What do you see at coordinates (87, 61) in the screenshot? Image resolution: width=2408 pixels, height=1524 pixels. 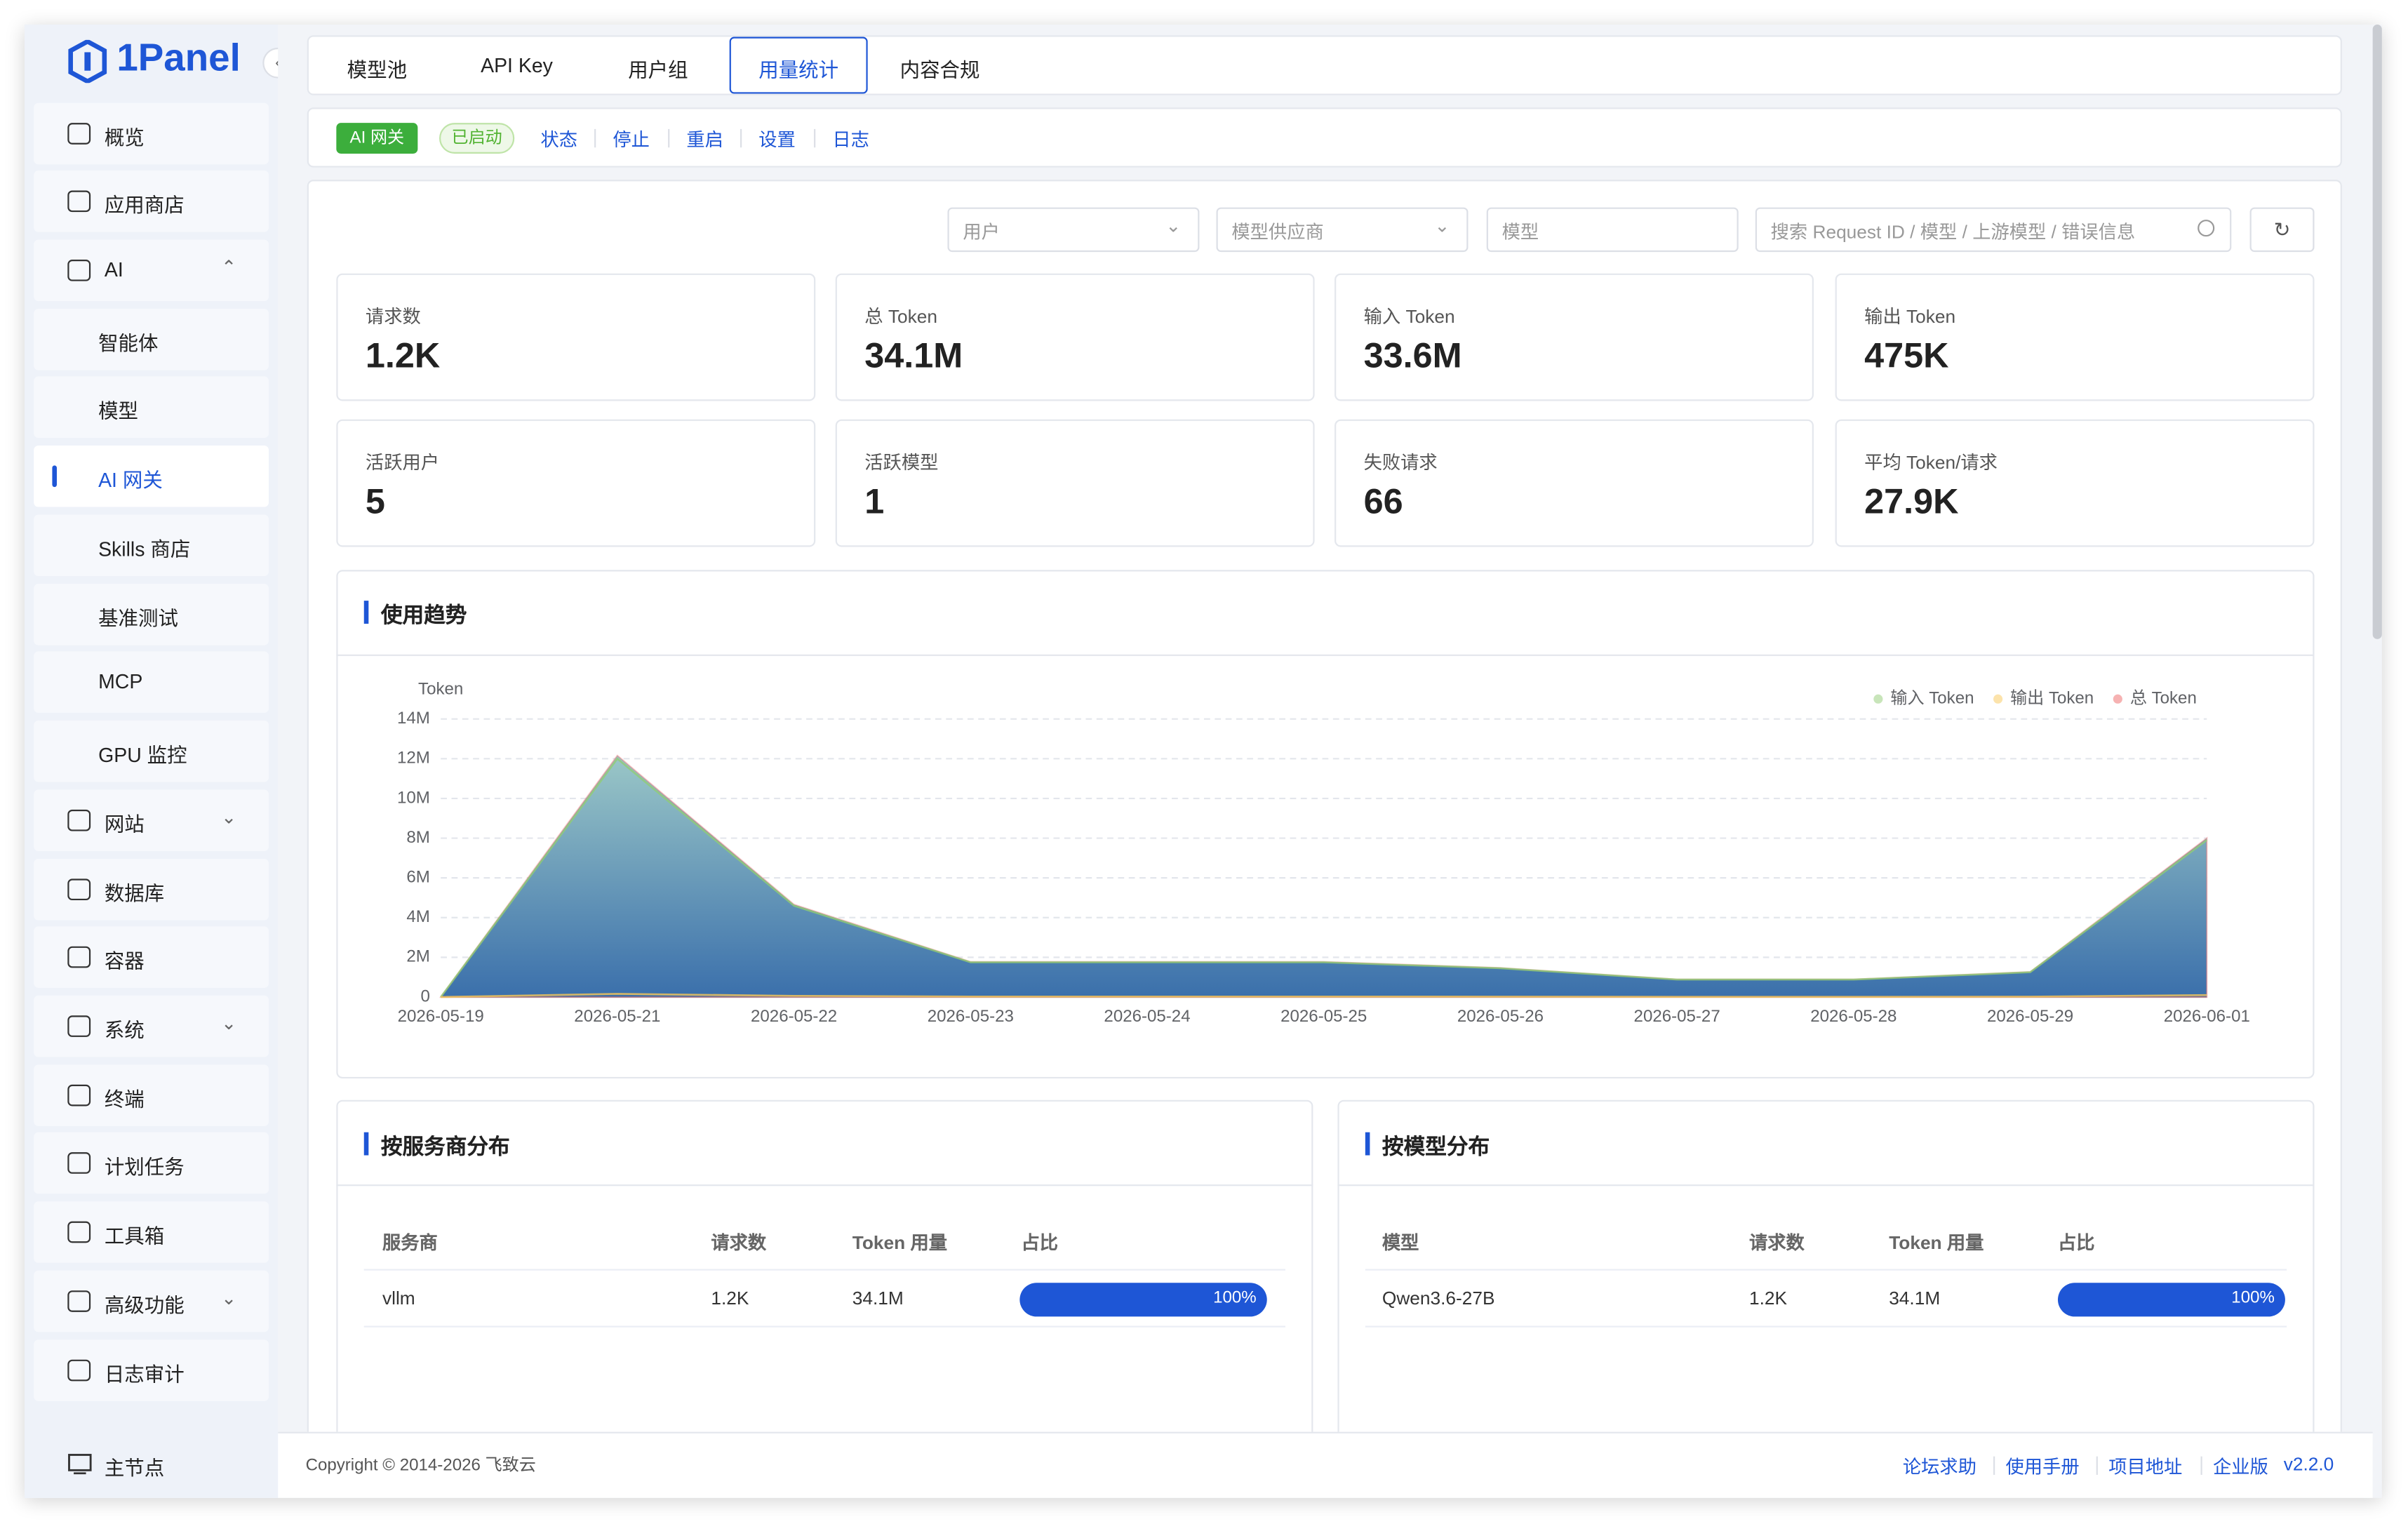 I see `logo-icon` at bounding box center [87, 61].